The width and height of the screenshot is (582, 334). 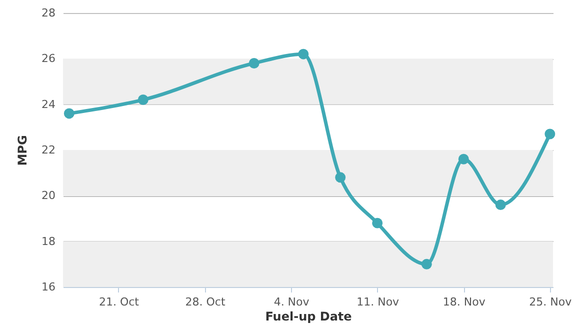 What do you see at coordinates (49, 150) in the screenshot?
I see `y-tick-label: 22` at bounding box center [49, 150].